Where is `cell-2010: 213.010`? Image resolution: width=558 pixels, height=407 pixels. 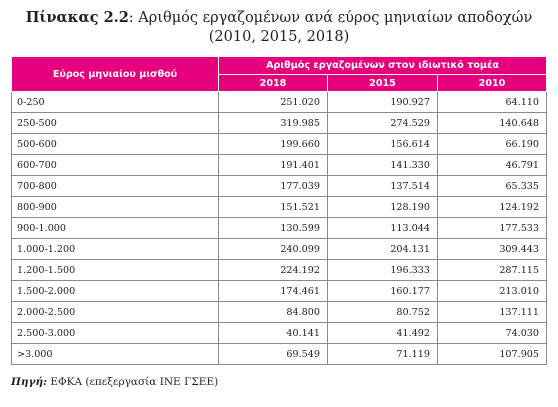
cell-2010: 213.010 is located at coordinates (492, 291).